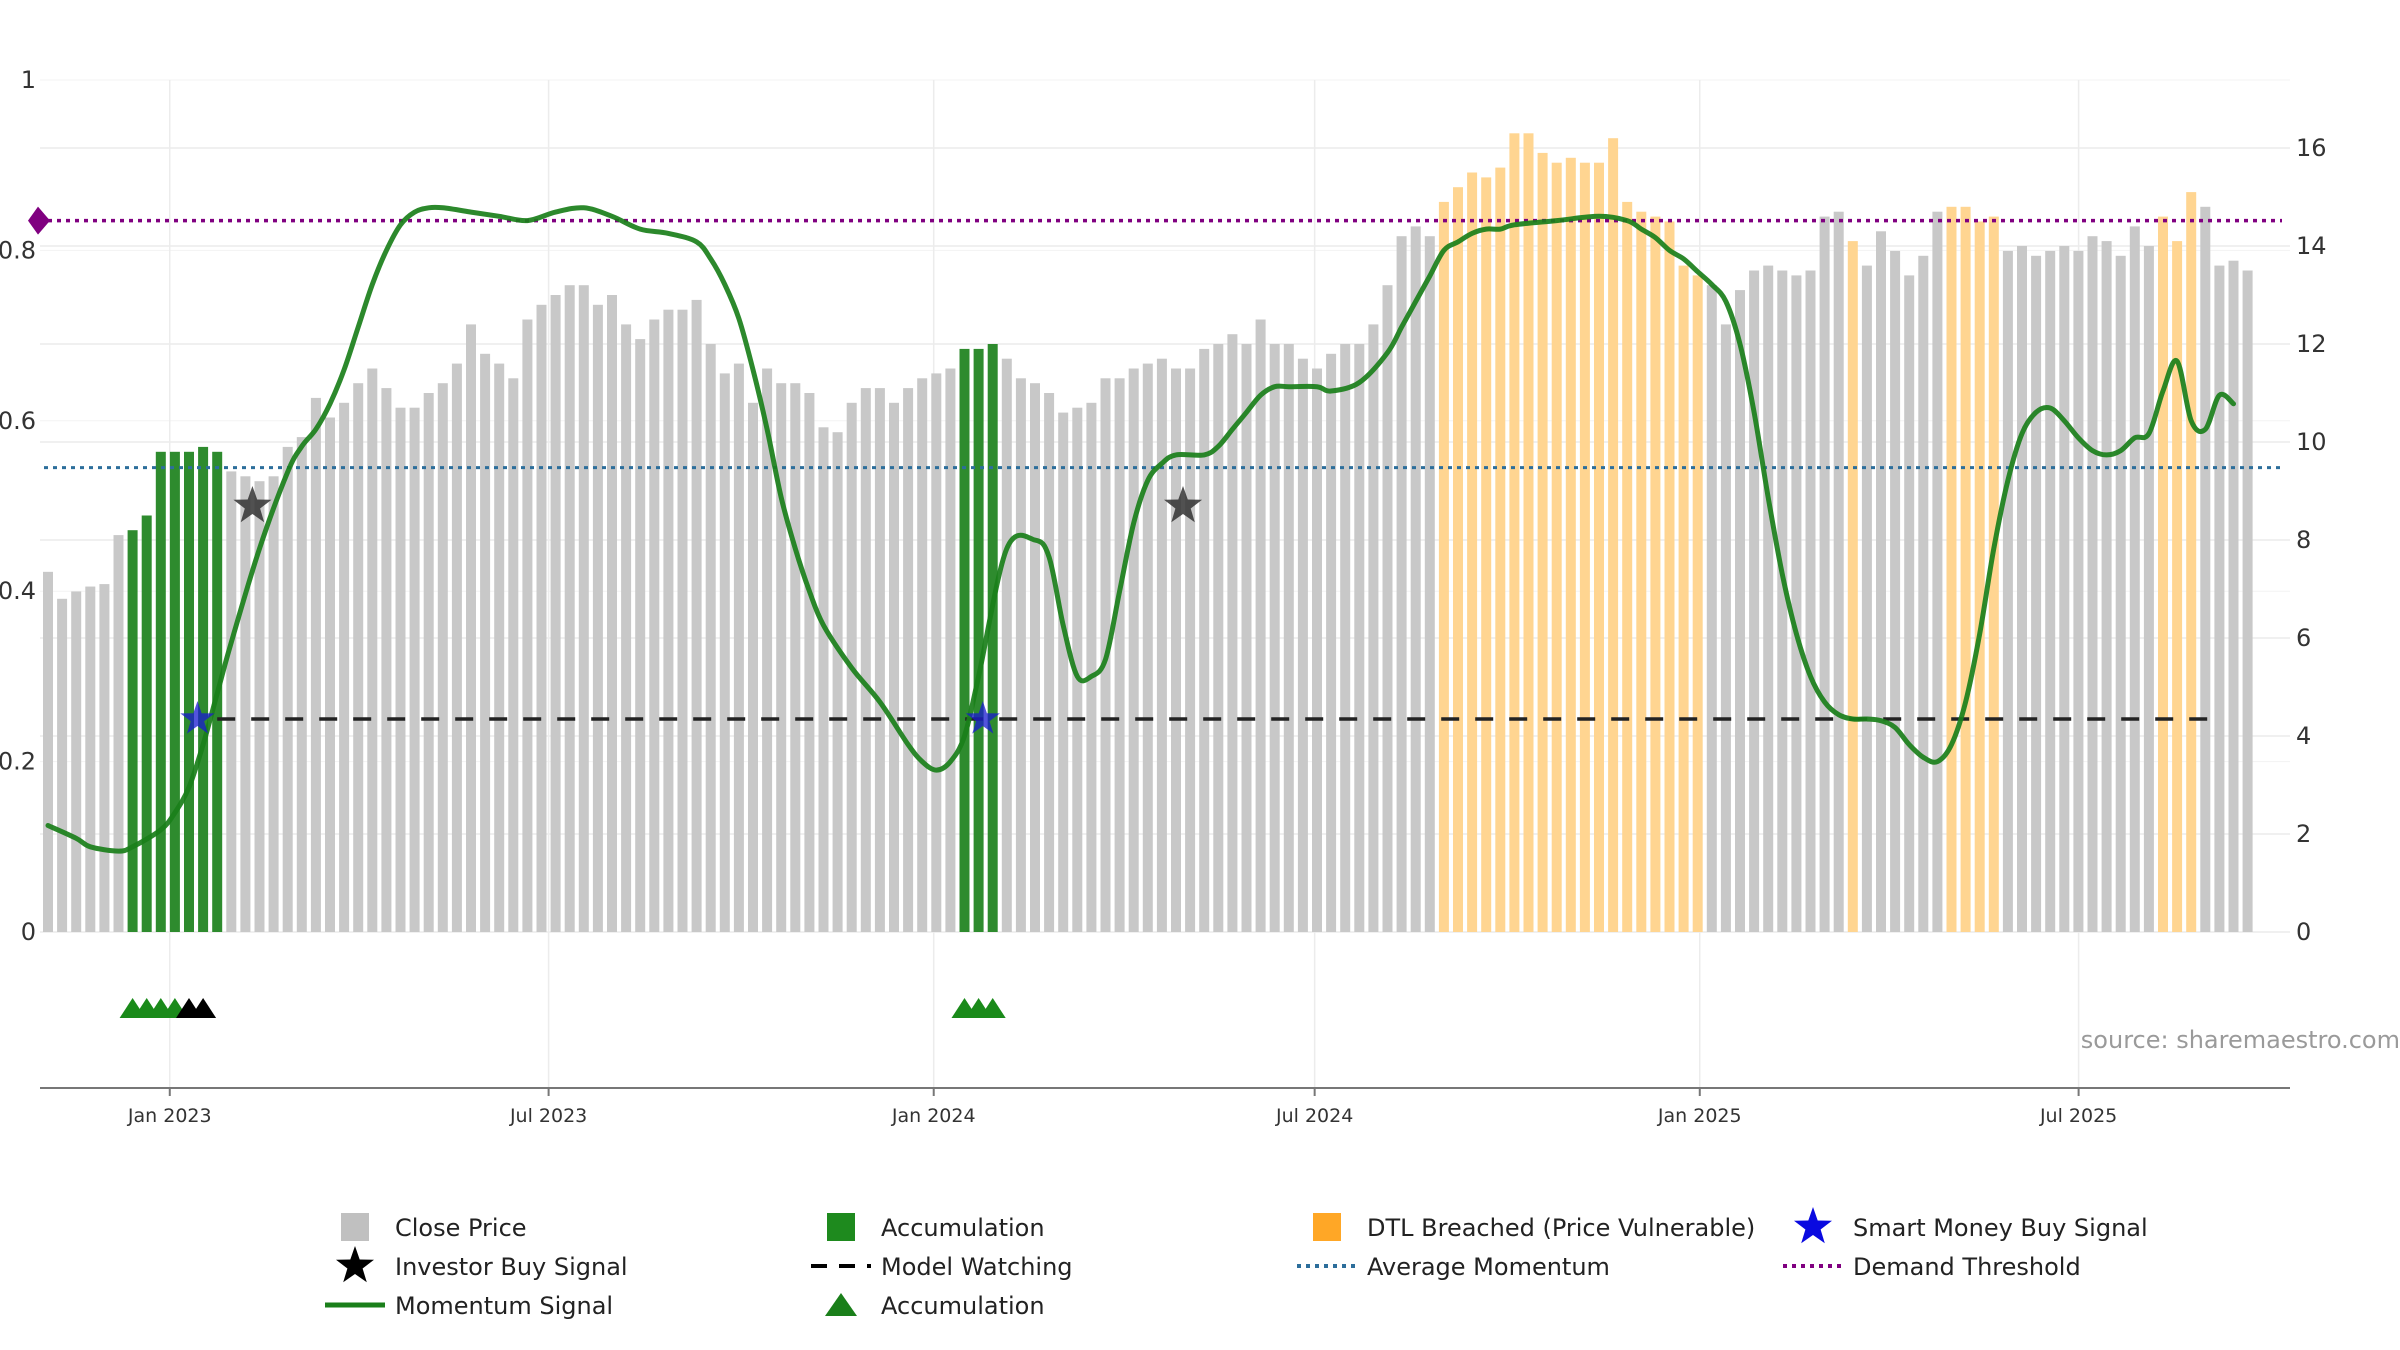 The width and height of the screenshot is (2400, 1350). What do you see at coordinates (2311, 246) in the screenshot?
I see `right-axis-tick-label: 14` at bounding box center [2311, 246].